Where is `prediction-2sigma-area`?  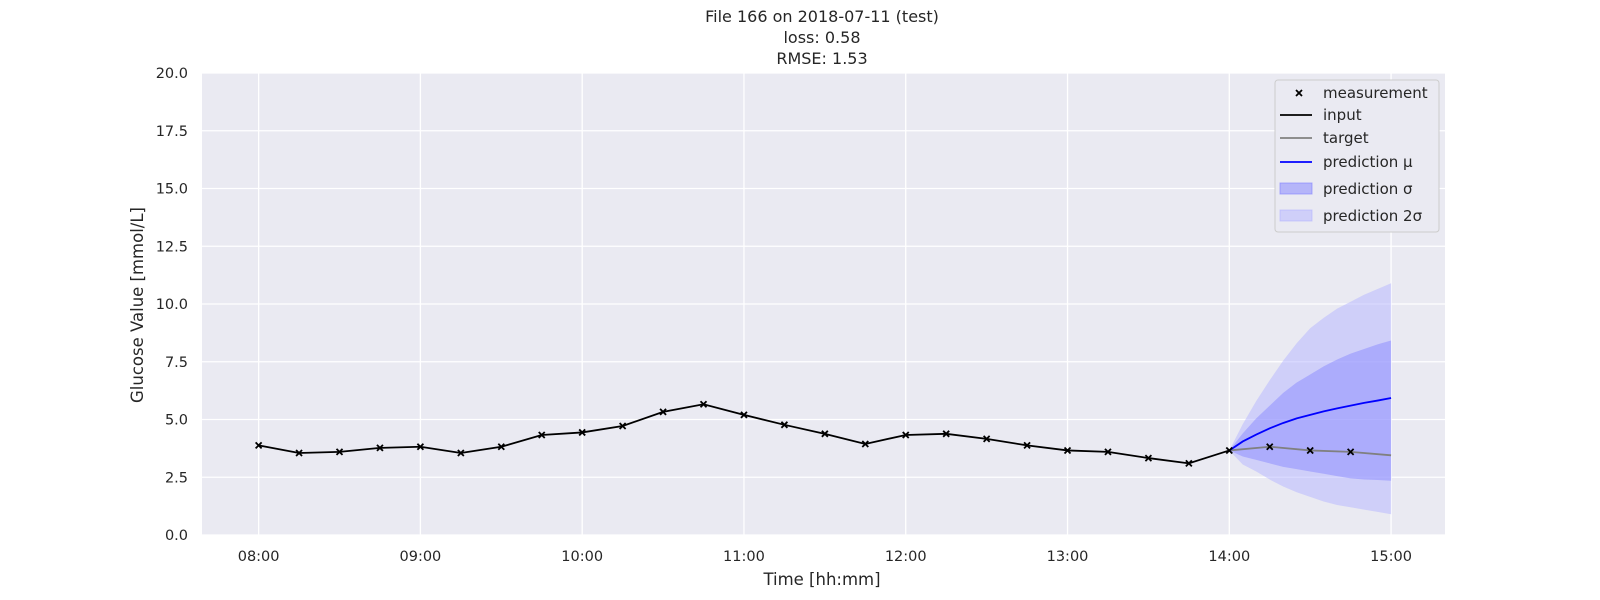
prediction-2sigma-area is located at coordinates (1310, 399).